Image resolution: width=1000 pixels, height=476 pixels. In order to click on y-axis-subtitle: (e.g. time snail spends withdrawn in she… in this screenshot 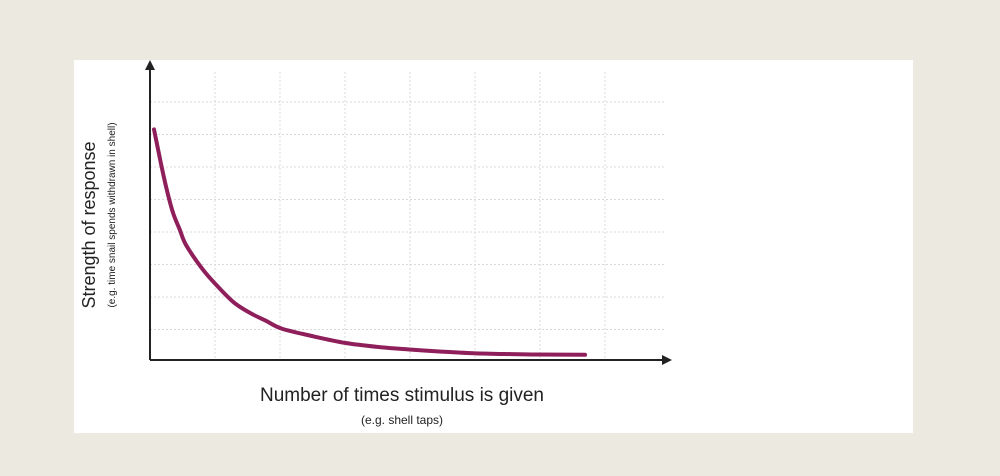, I will do `click(112, 214)`.